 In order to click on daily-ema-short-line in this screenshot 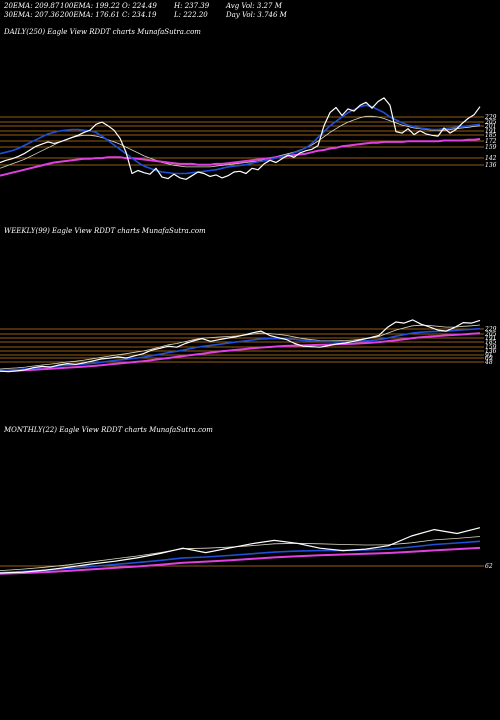, I will do `click(240, 139)`.